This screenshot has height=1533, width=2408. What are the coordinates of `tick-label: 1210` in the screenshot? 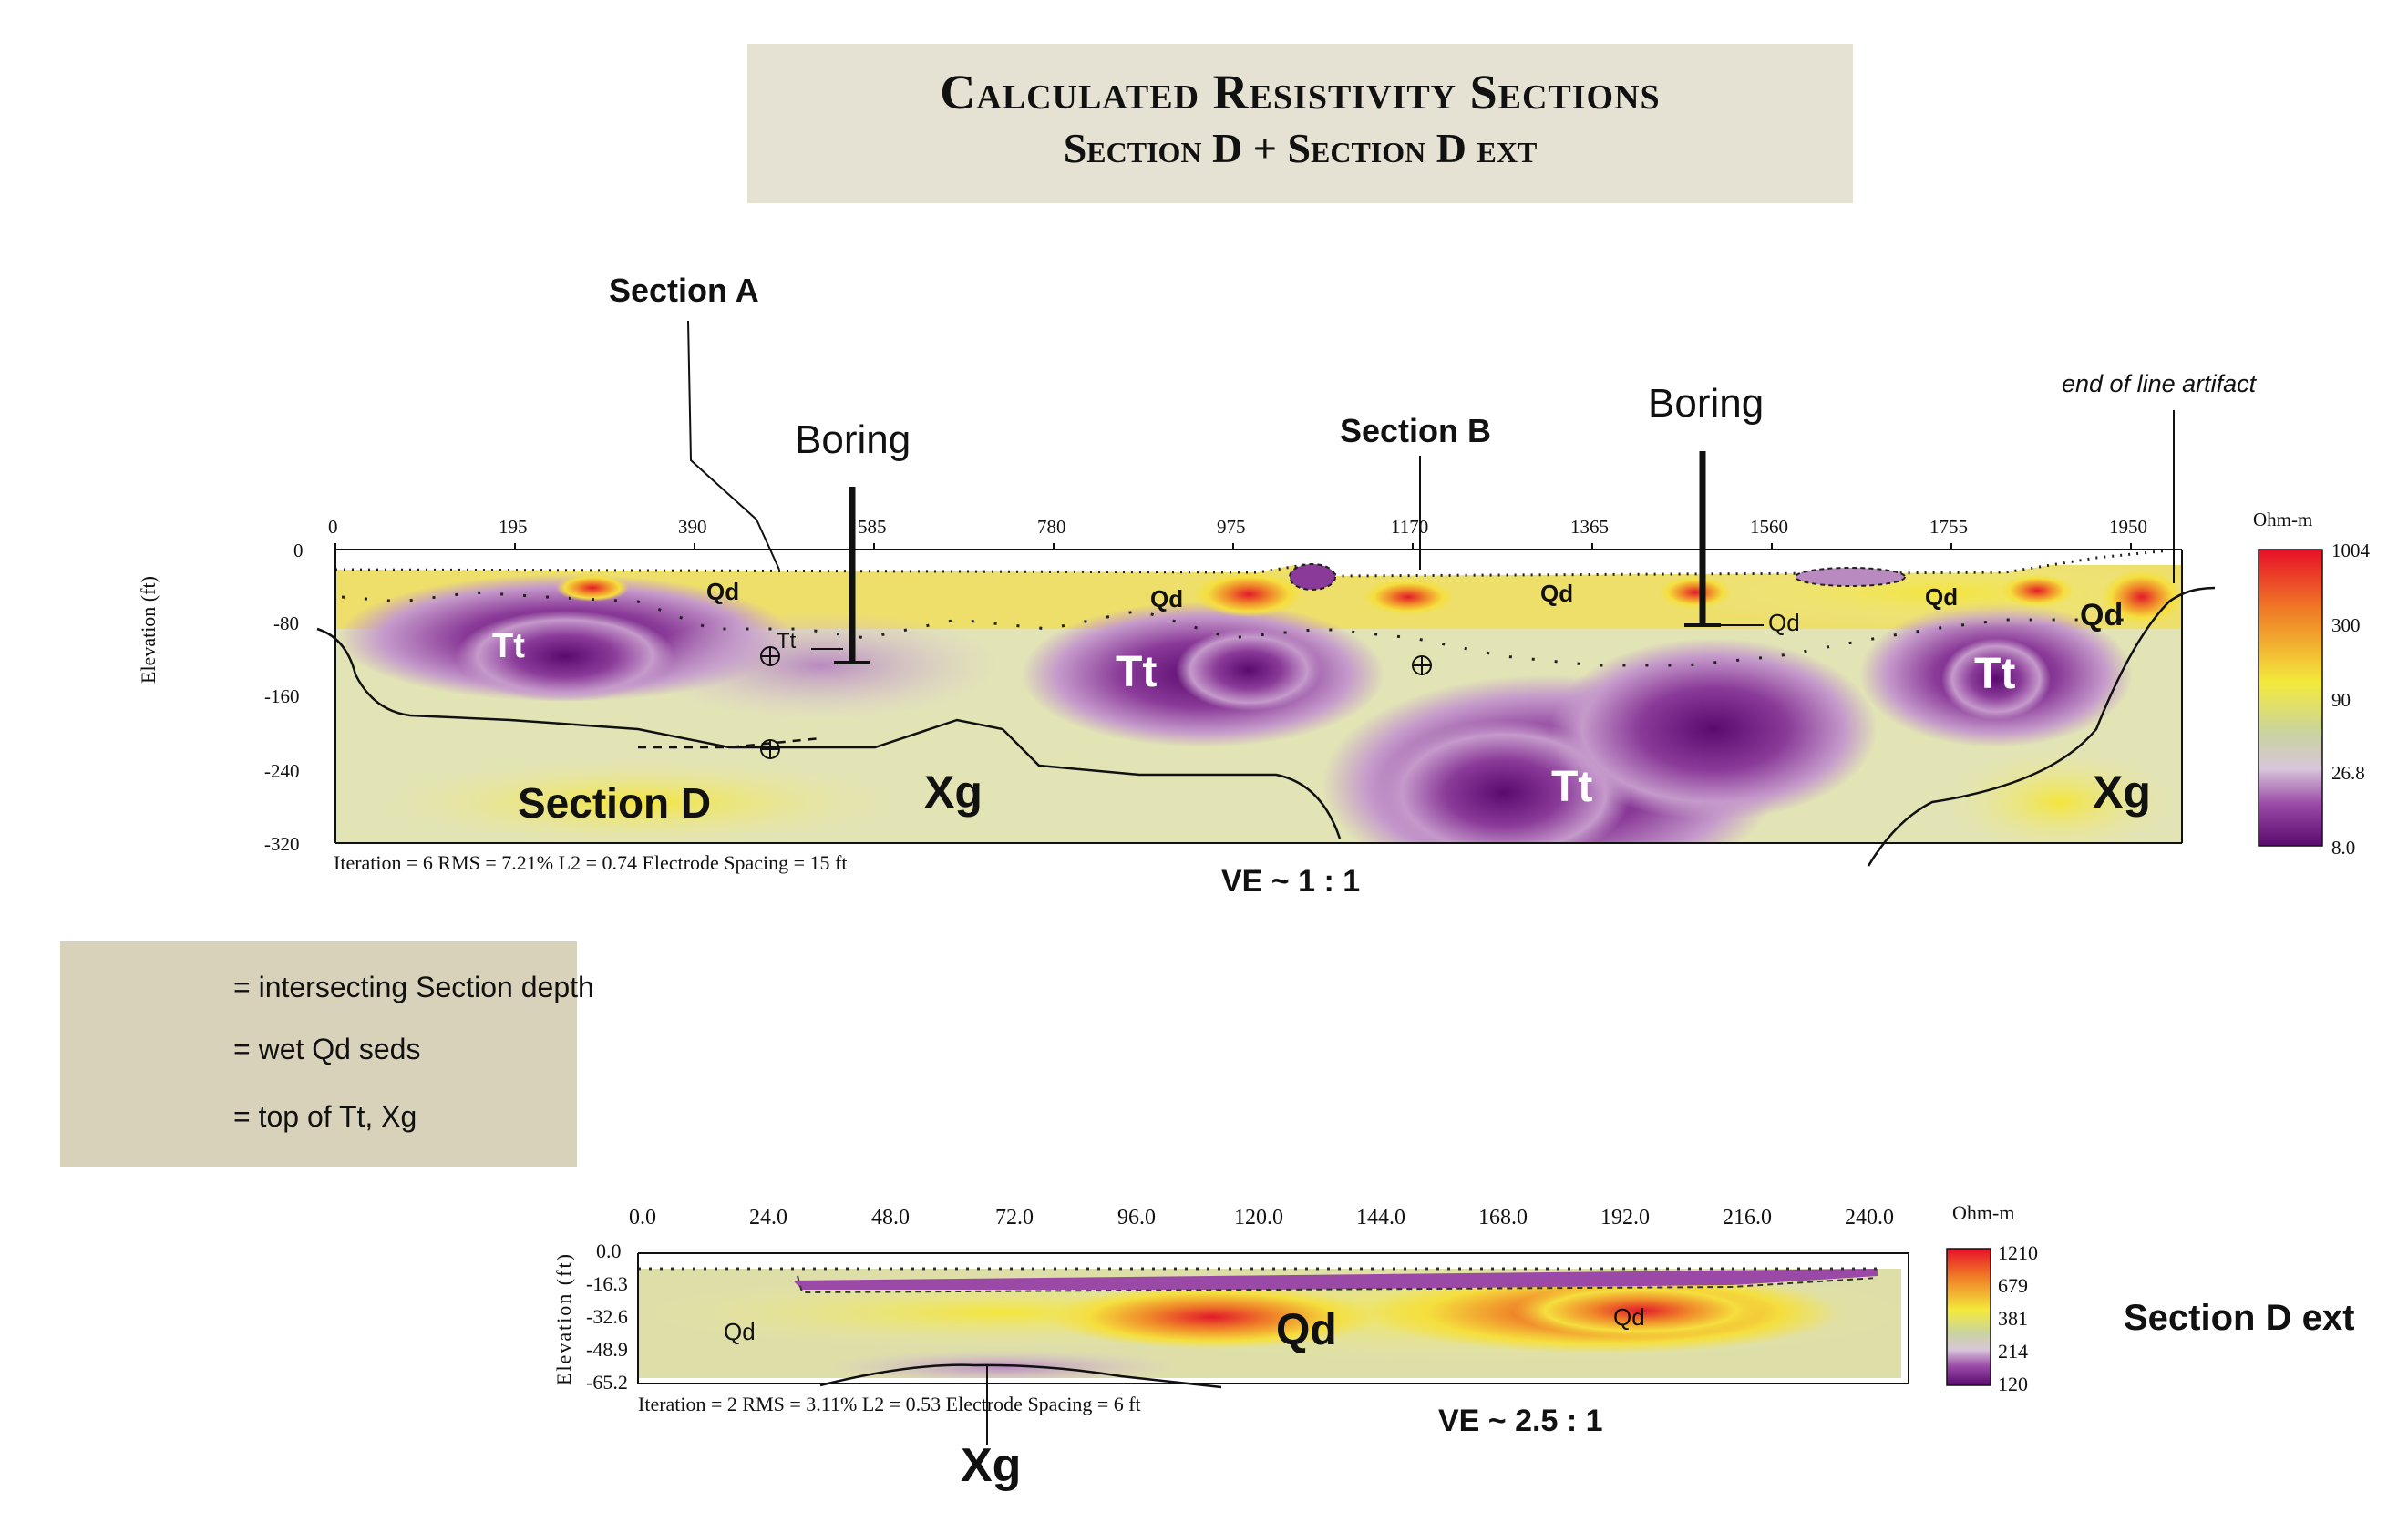 It's located at (2018, 1252).